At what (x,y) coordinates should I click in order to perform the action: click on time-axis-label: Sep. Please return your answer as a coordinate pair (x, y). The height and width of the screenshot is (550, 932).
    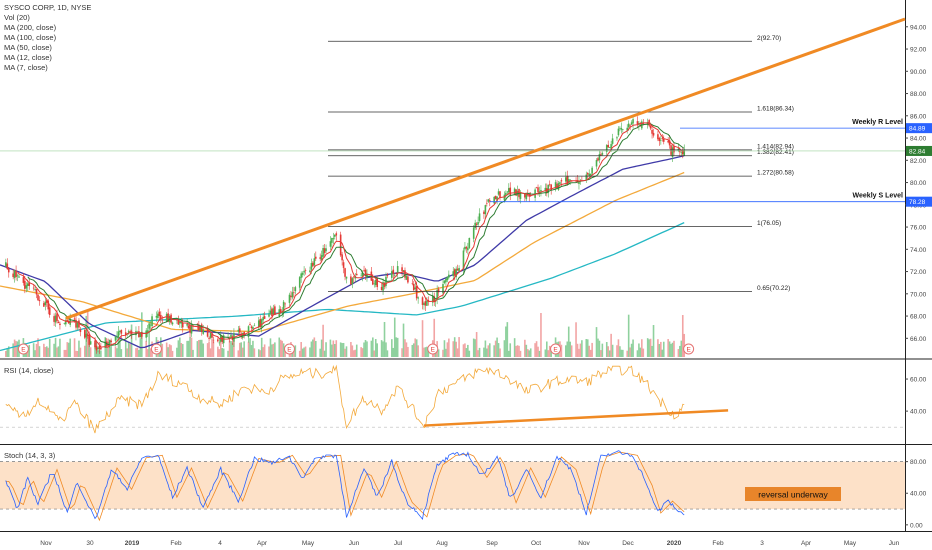
    Looking at the image, I should click on (492, 543).